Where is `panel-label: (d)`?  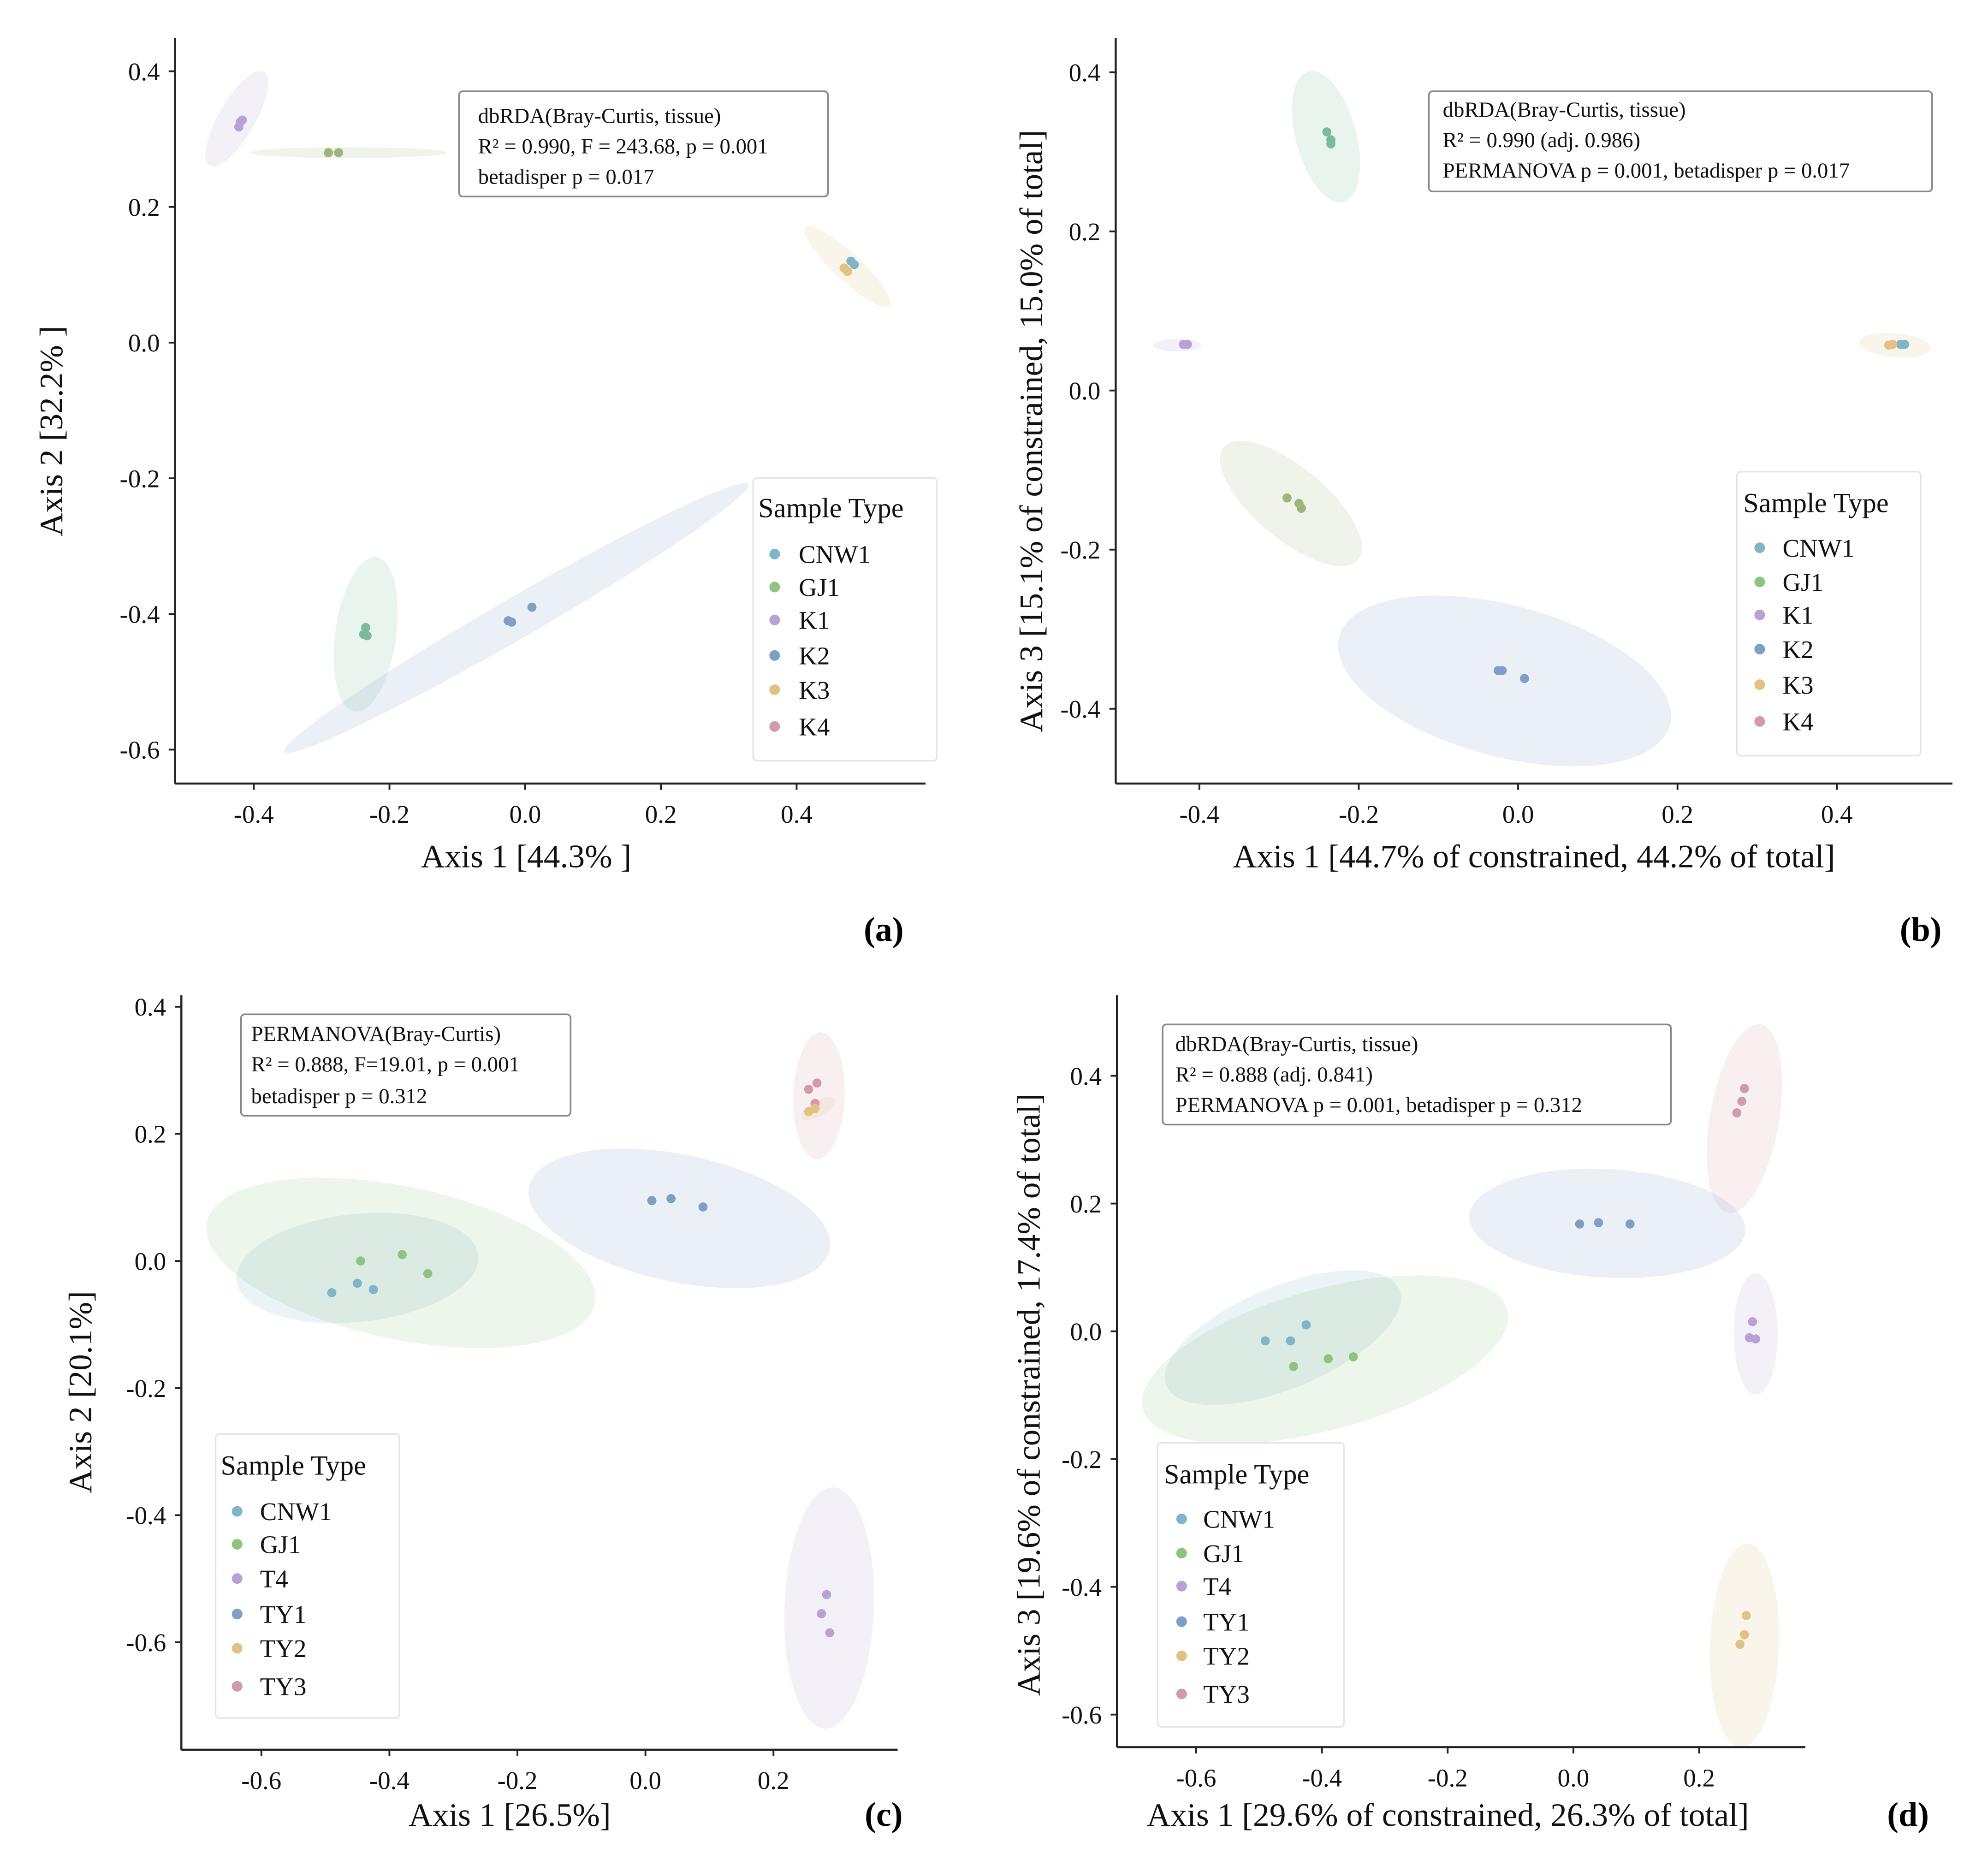 panel-label: (d) is located at coordinates (1908, 1815).